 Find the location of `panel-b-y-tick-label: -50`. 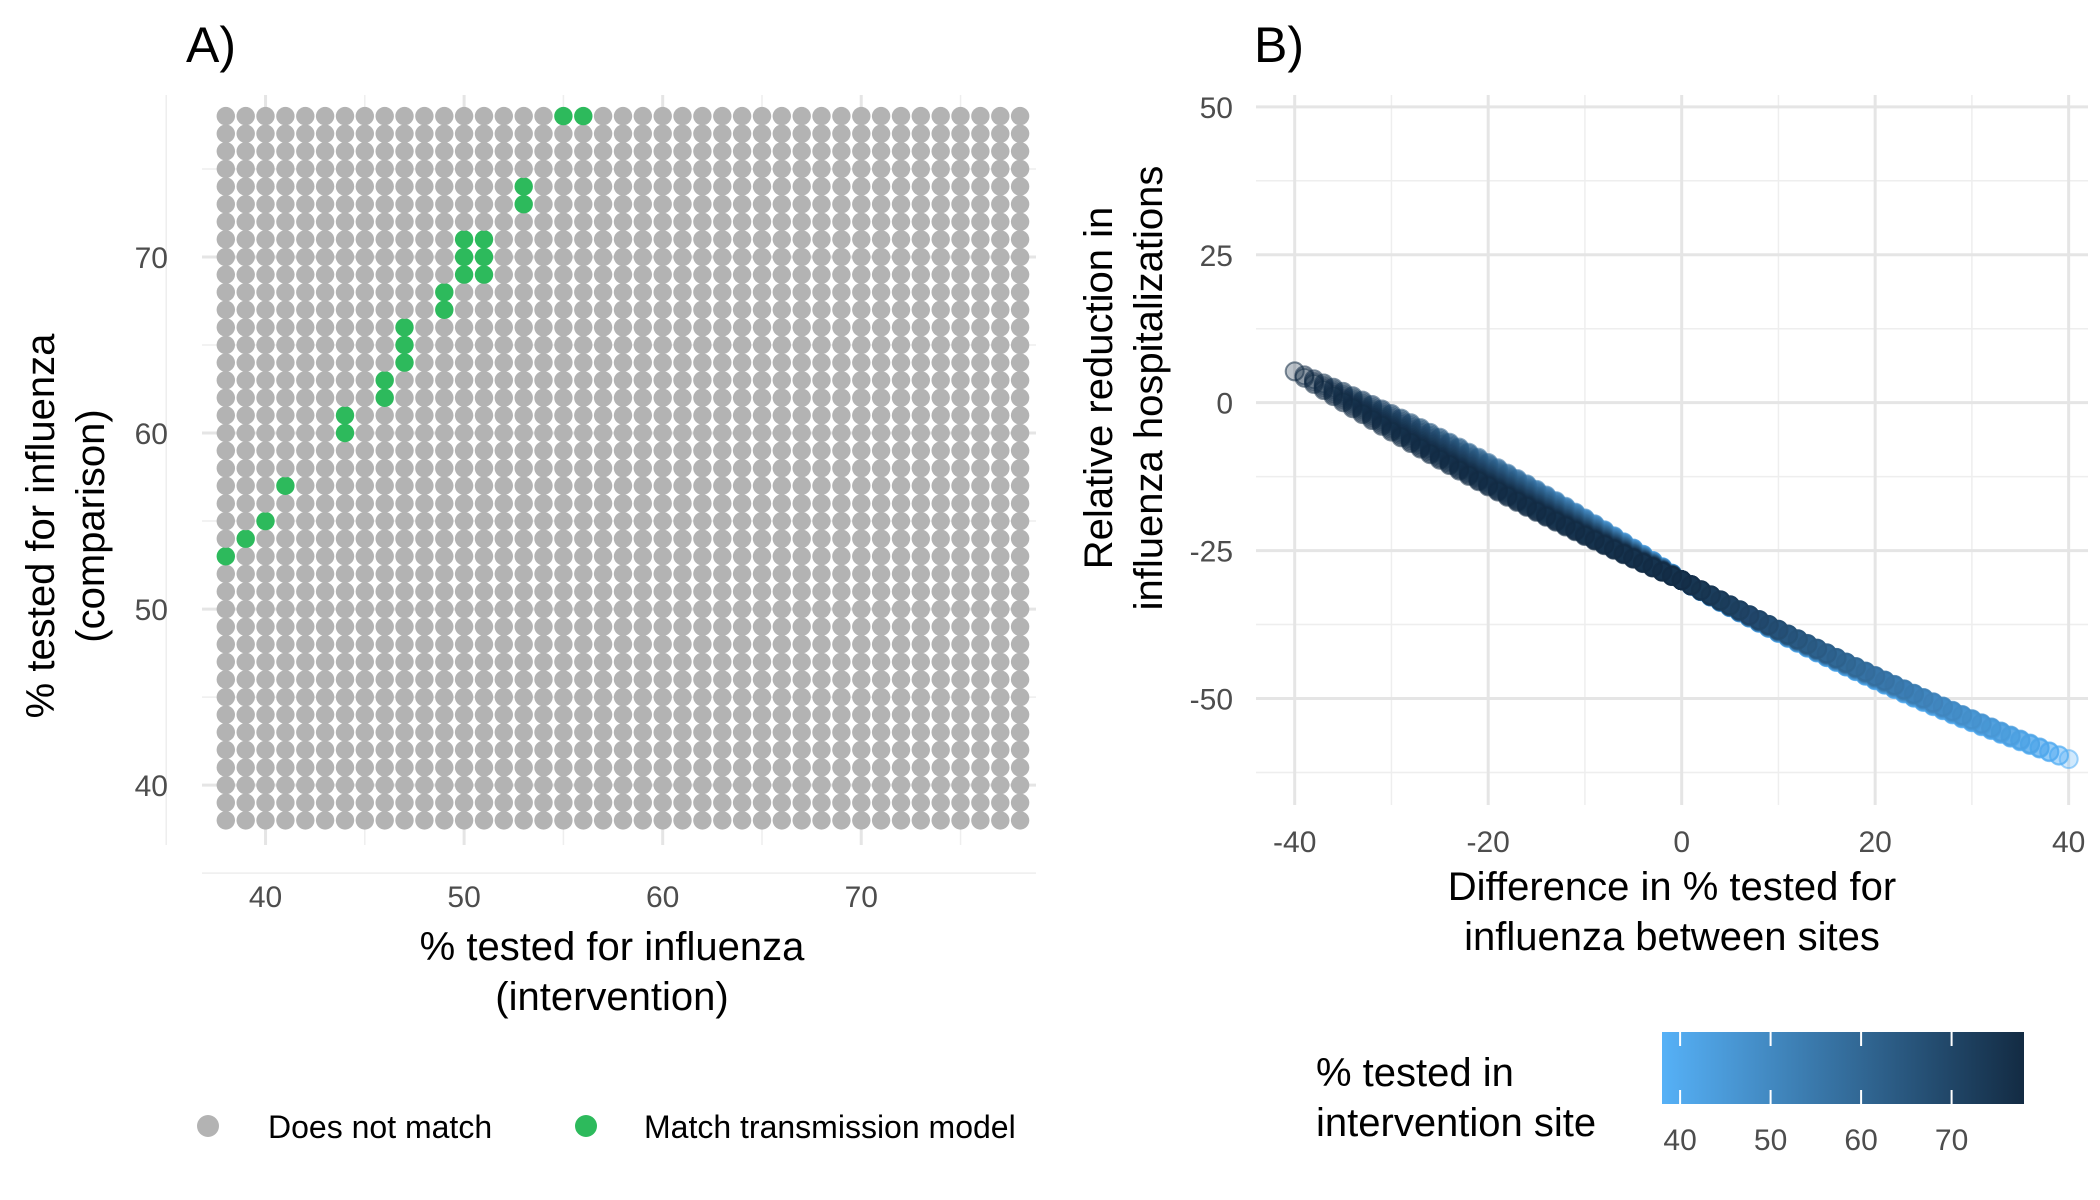

panel-b-y-tick-label: -50 is located at coordinates (1211, 700).